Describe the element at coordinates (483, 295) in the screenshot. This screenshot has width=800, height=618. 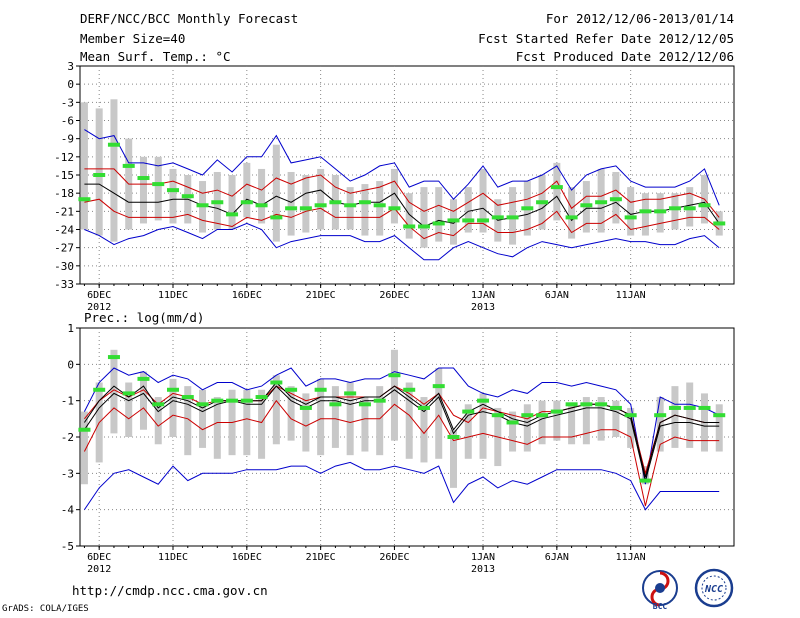
I see `x-tick-label: 1JAN` at that location.